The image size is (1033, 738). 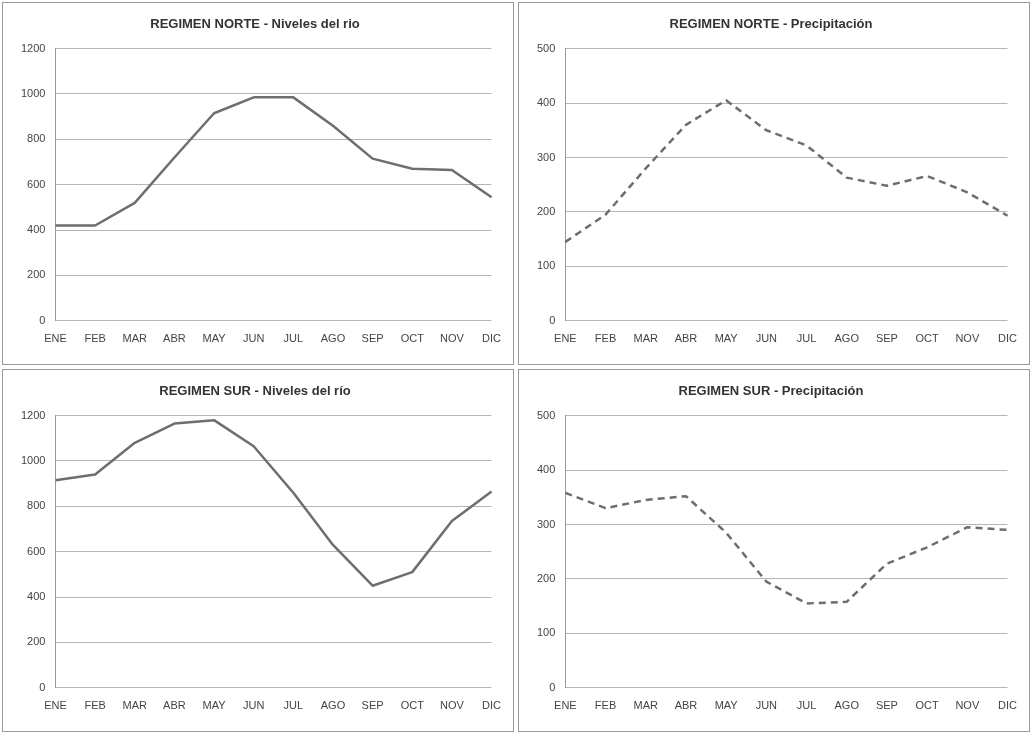 What do you see at coordinates (255, 24) in the screenshot?
I see `chart-title: REGIMEN NORTE - Niveles del rio` at bounding box center [255, 24].